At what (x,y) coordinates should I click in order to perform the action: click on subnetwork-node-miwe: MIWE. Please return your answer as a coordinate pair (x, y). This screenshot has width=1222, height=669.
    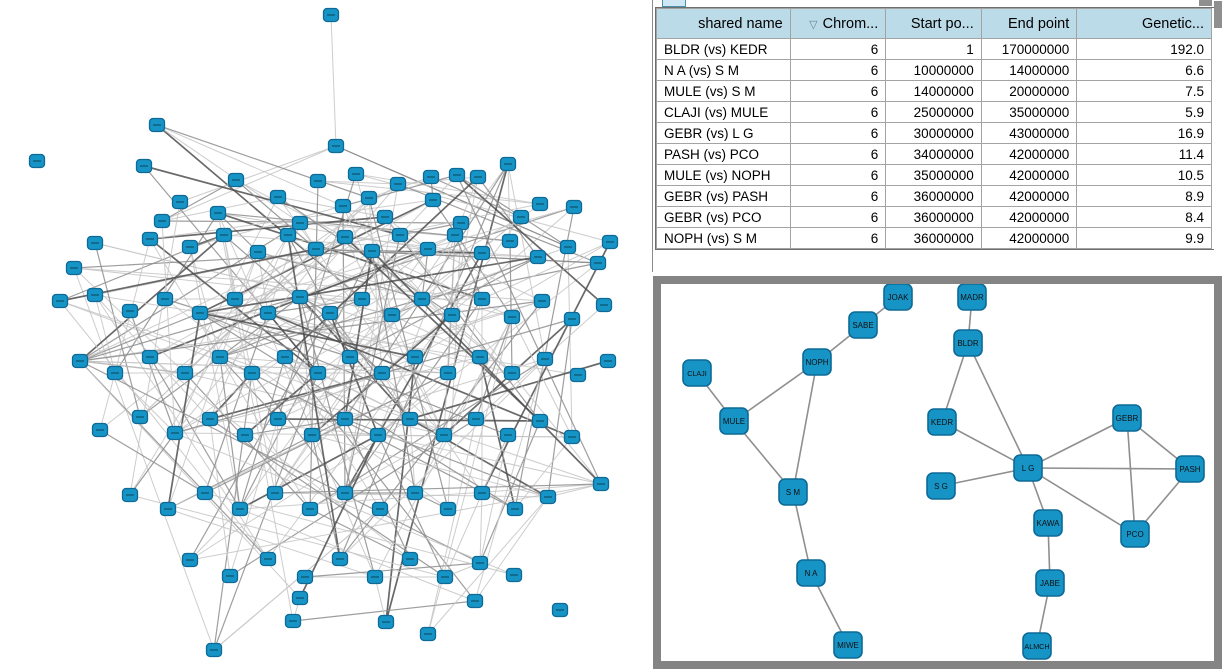
    Looking at the image, I should click on (848, 645).